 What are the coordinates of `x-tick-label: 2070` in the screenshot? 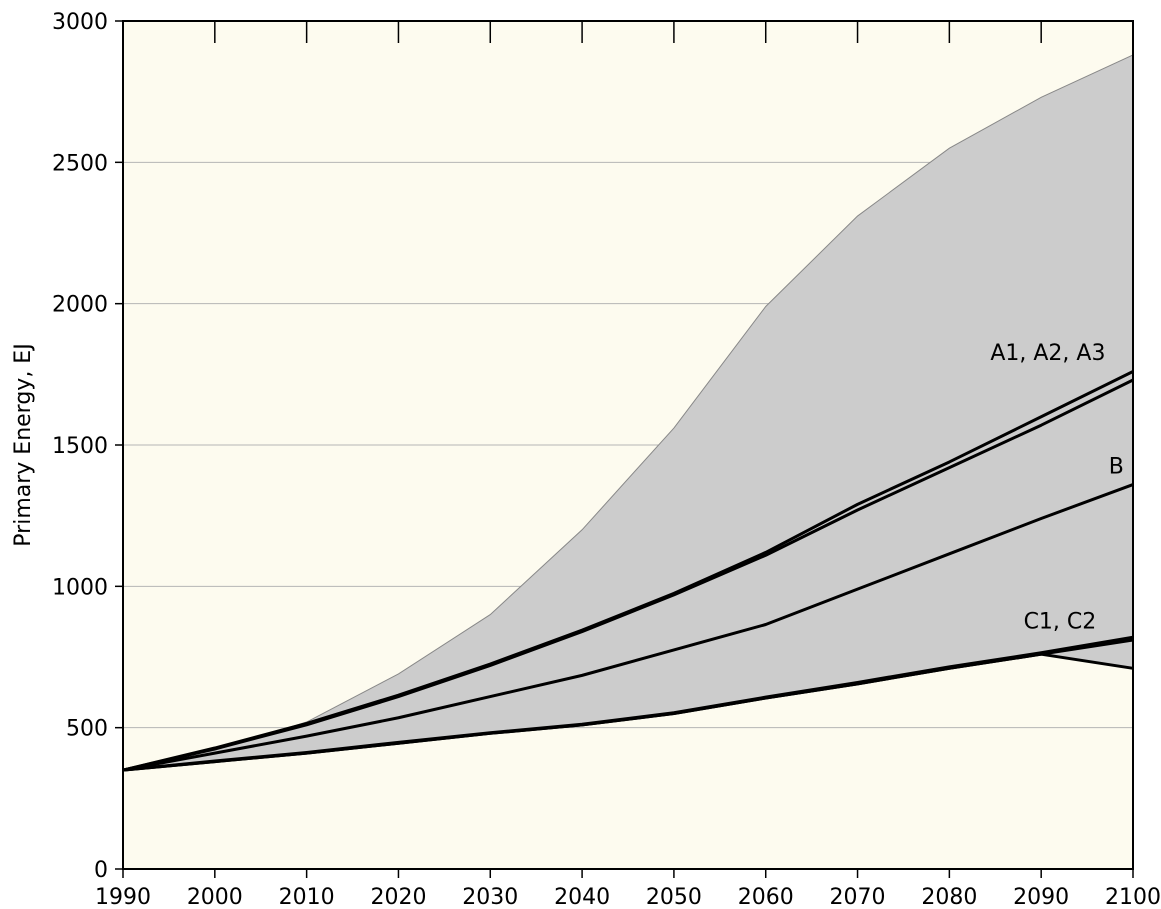 It's located at (858, 897).